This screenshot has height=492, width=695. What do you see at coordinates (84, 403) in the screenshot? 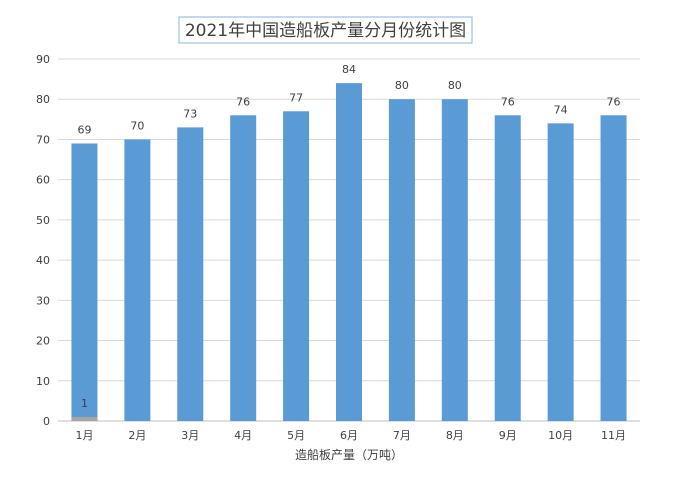
I see `data-label: 1` at bounding box center [84, 403].